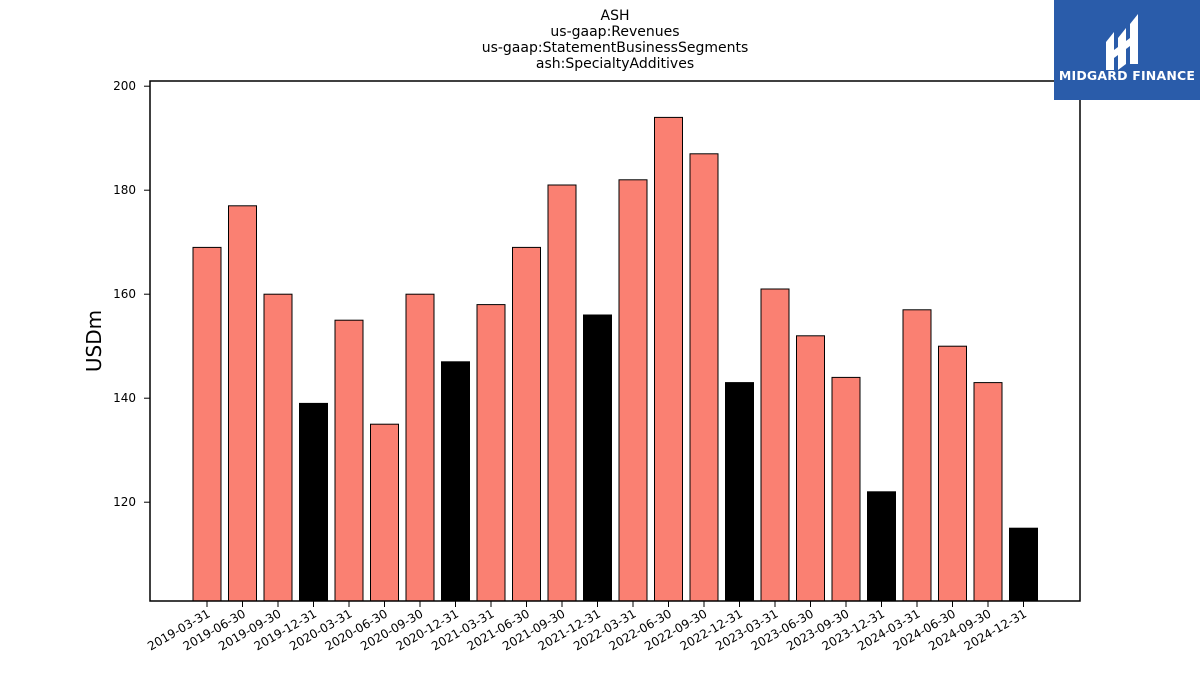 The image size is (1200, 675). What do you see at coordinates (94, 341) in the screenshot?
I see `y-axis-label: USDm` at bounding box center [94, 341].